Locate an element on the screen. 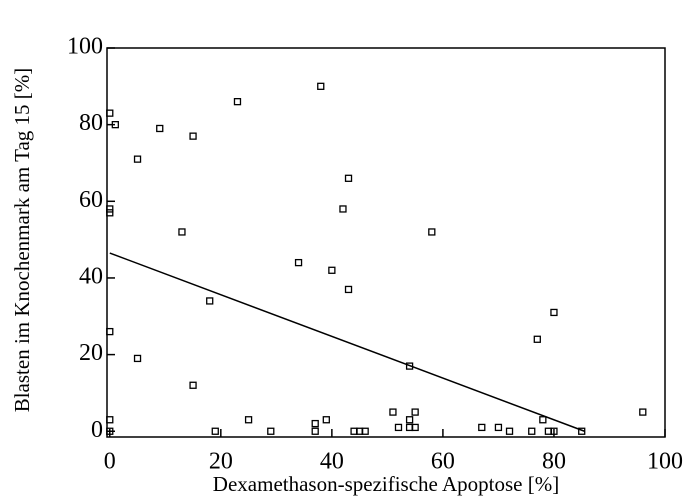  y-tick-label: 80 is located at coordinates (91, 123).